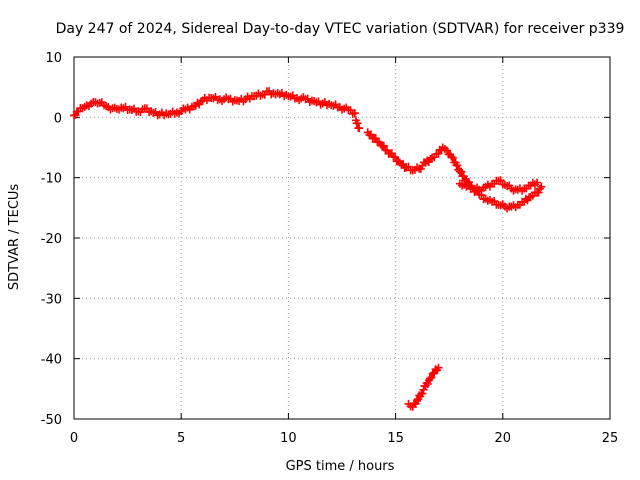 This screenshot has width=640, height=480. Describe the element at coordinates (288, 438) in the screenshot. I see `x-tick-label: 10` at that location.